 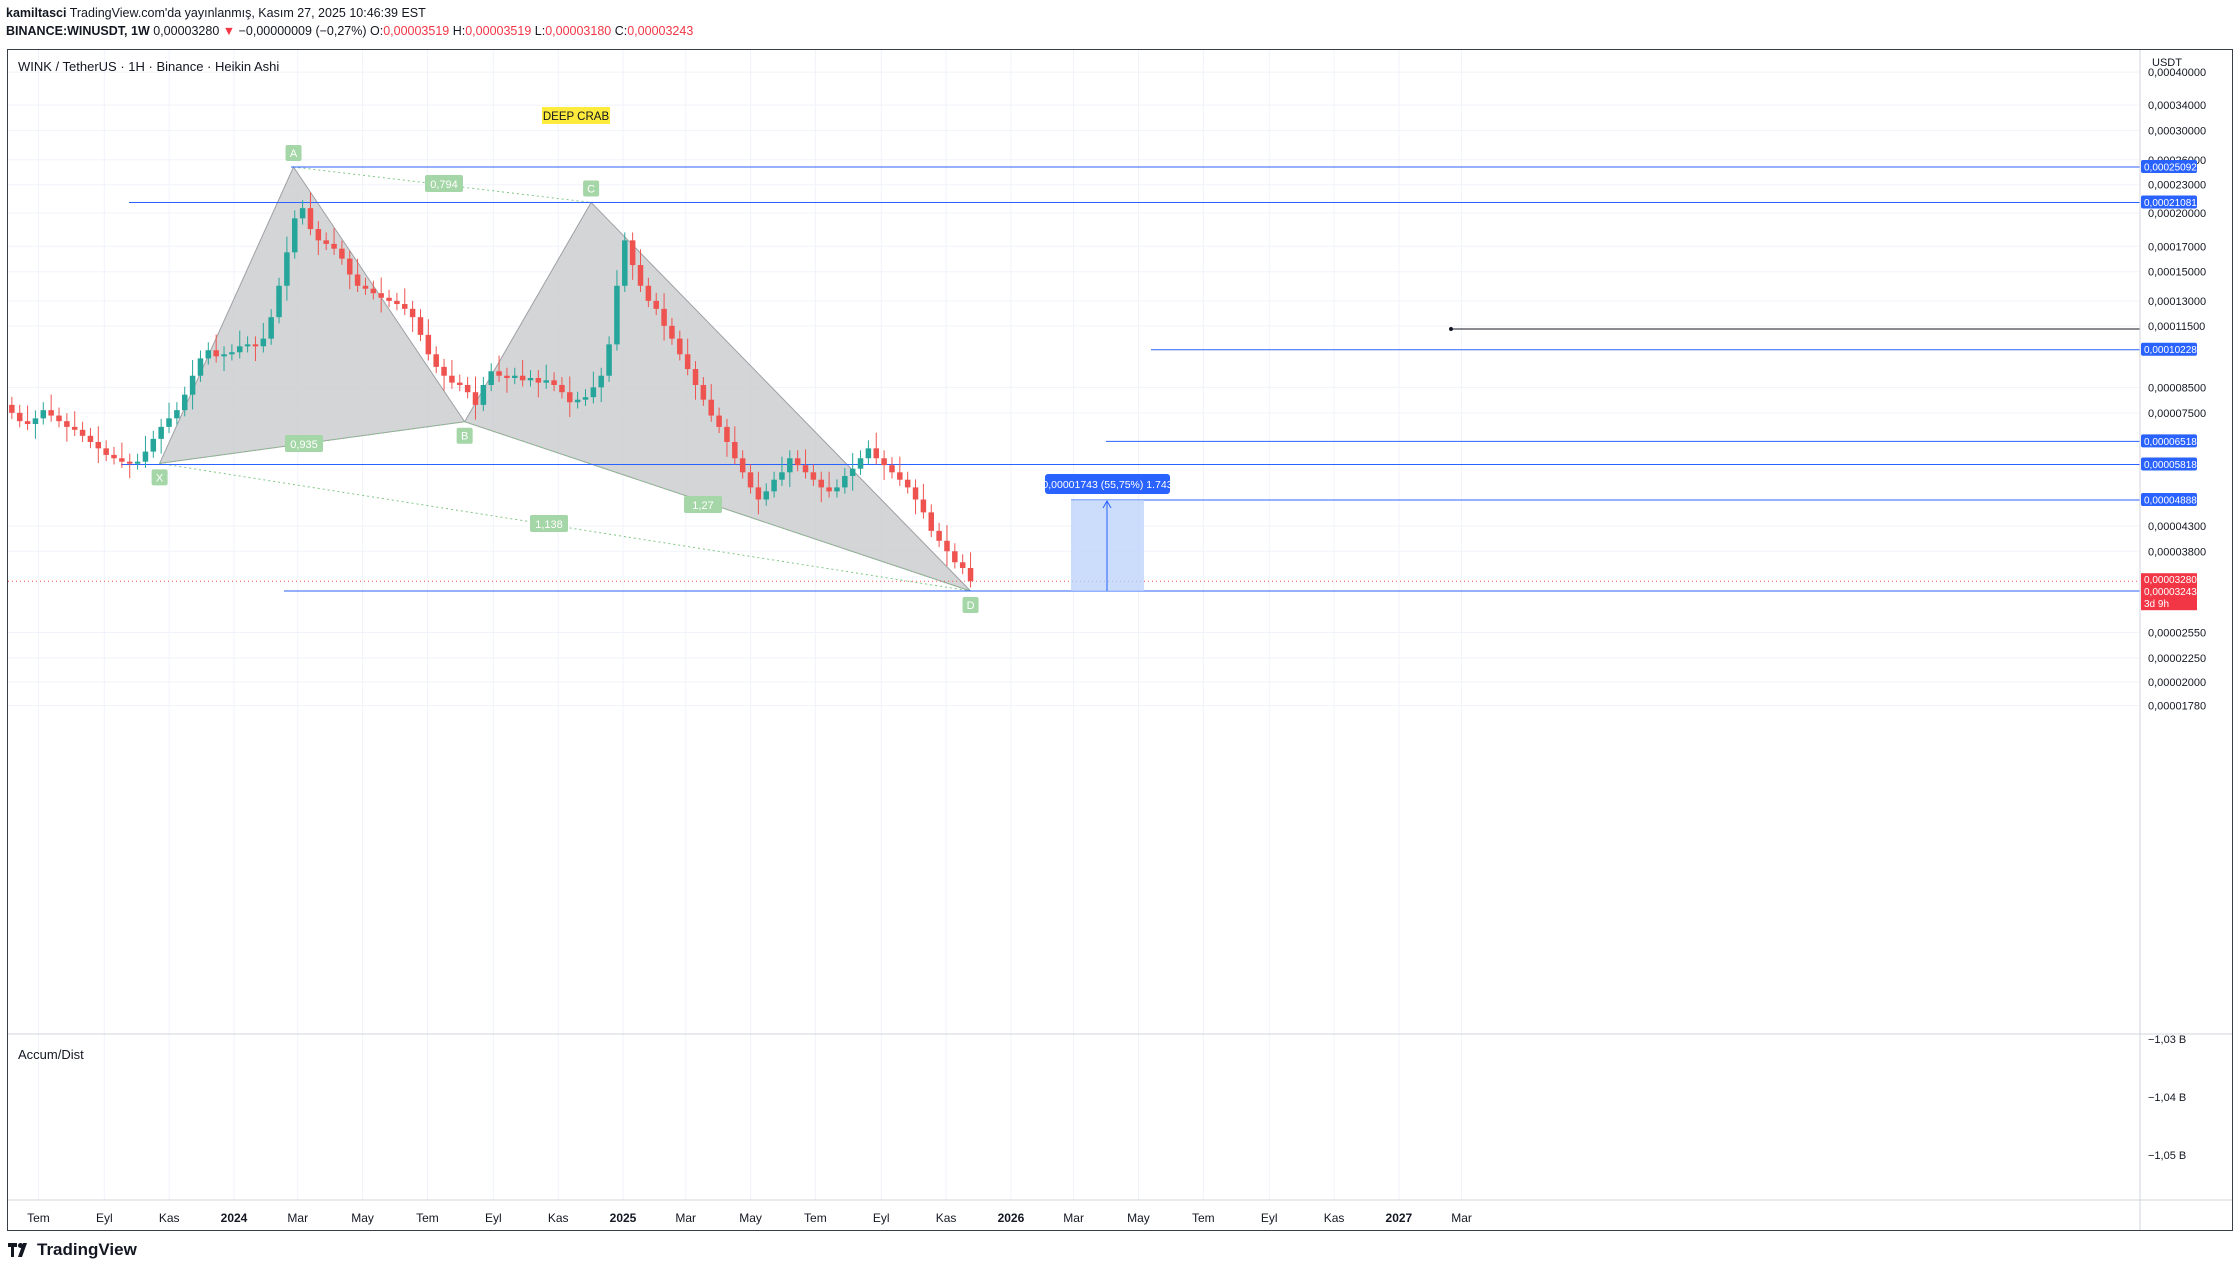 What do you see at coordinates (2177, 527) in the screenshot?
I see `y-tick-label: 0,00004300` at bounding box center [2177, 527].